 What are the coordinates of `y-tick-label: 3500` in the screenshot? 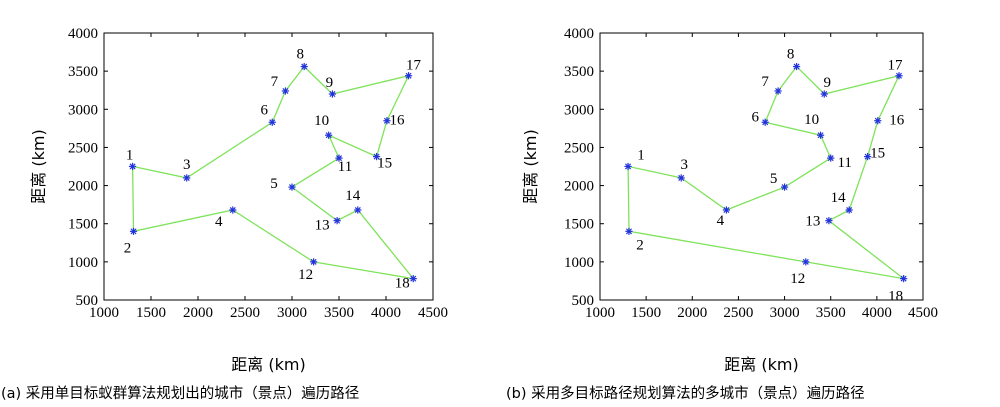 It's located at (579, 72).